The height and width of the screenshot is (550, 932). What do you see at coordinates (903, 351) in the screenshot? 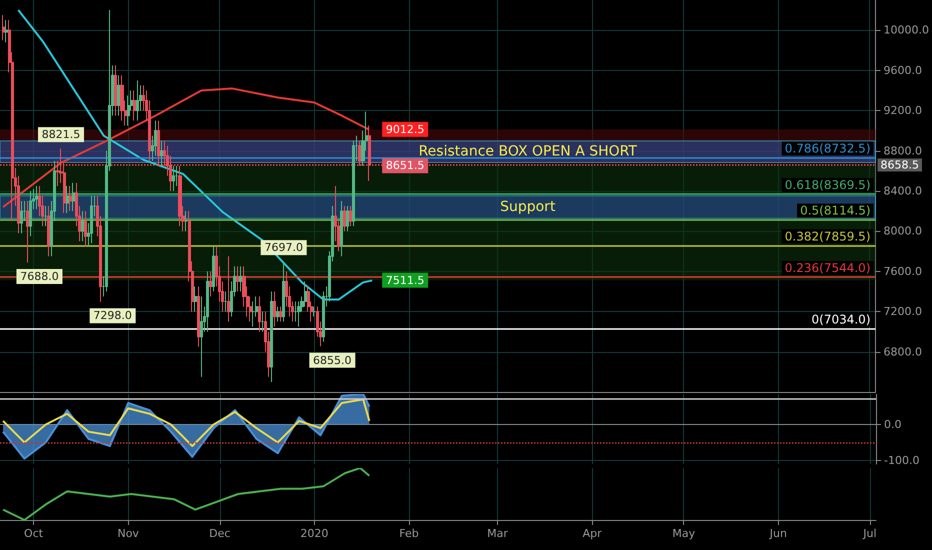
I see `y-tick-label: 6800.0` at bounding box center [903, 351].